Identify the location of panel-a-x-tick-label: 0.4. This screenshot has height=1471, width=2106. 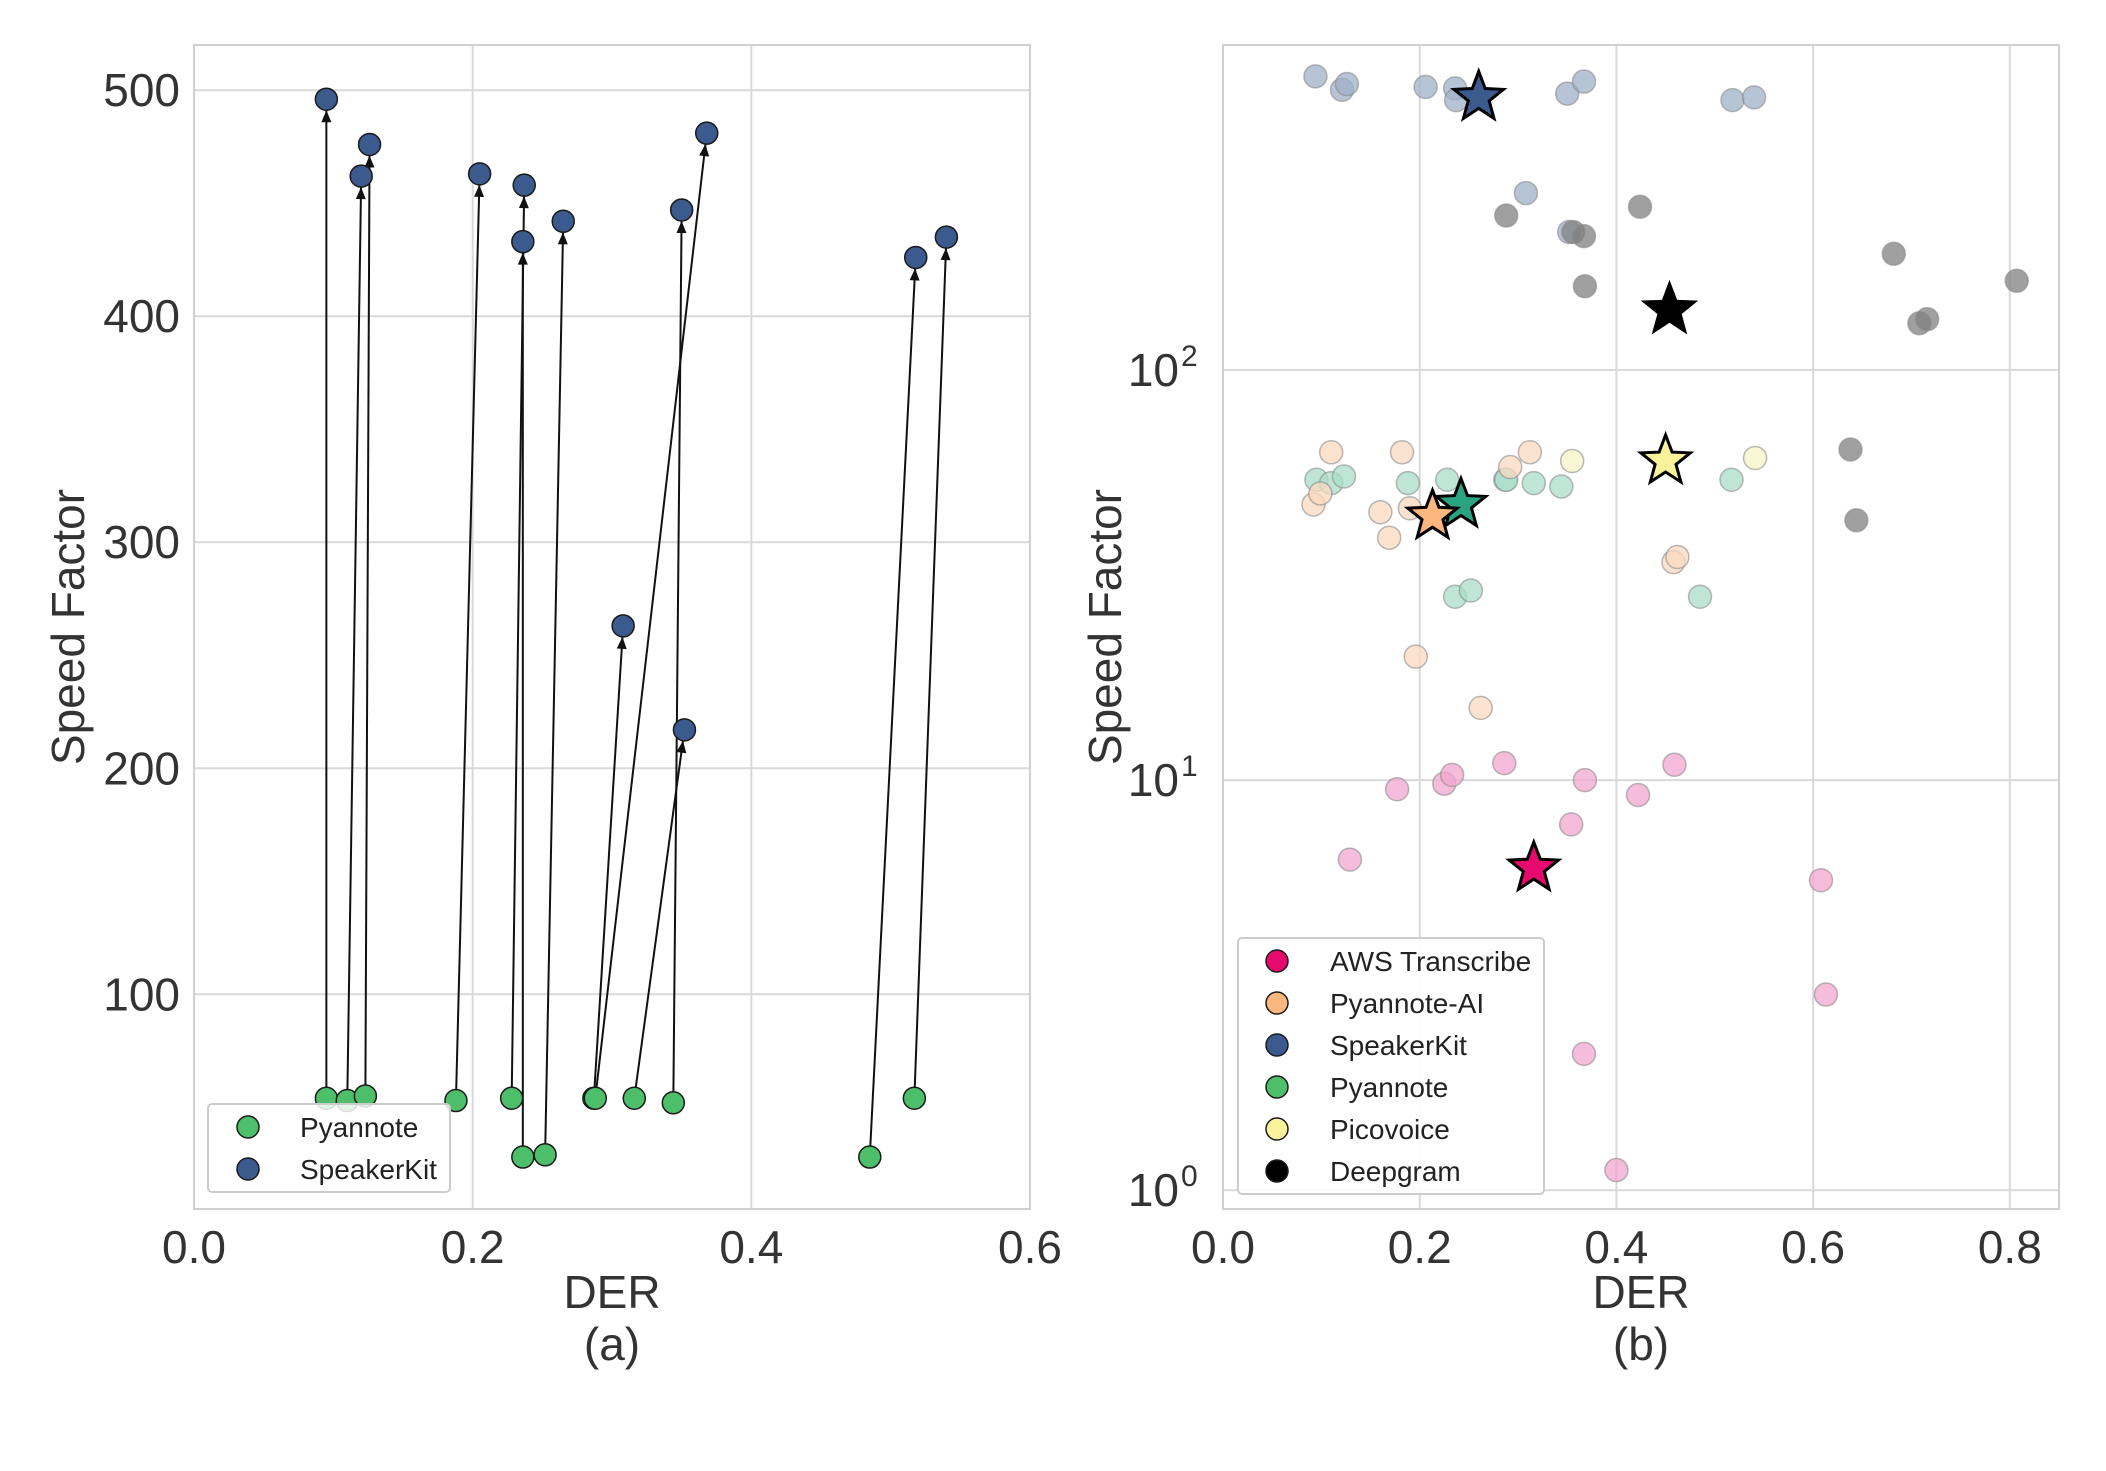
(751, 1247).